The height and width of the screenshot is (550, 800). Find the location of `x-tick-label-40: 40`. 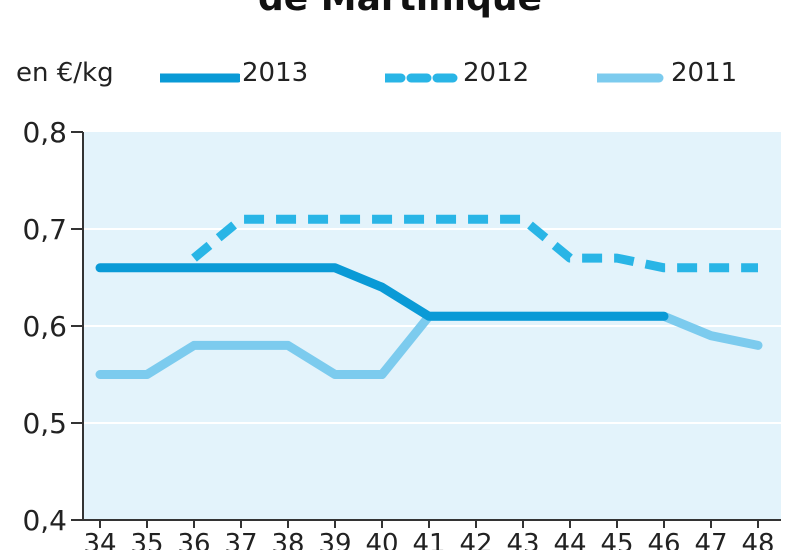

x-tick-label-40: 40 is located at coordinates (381, 539).